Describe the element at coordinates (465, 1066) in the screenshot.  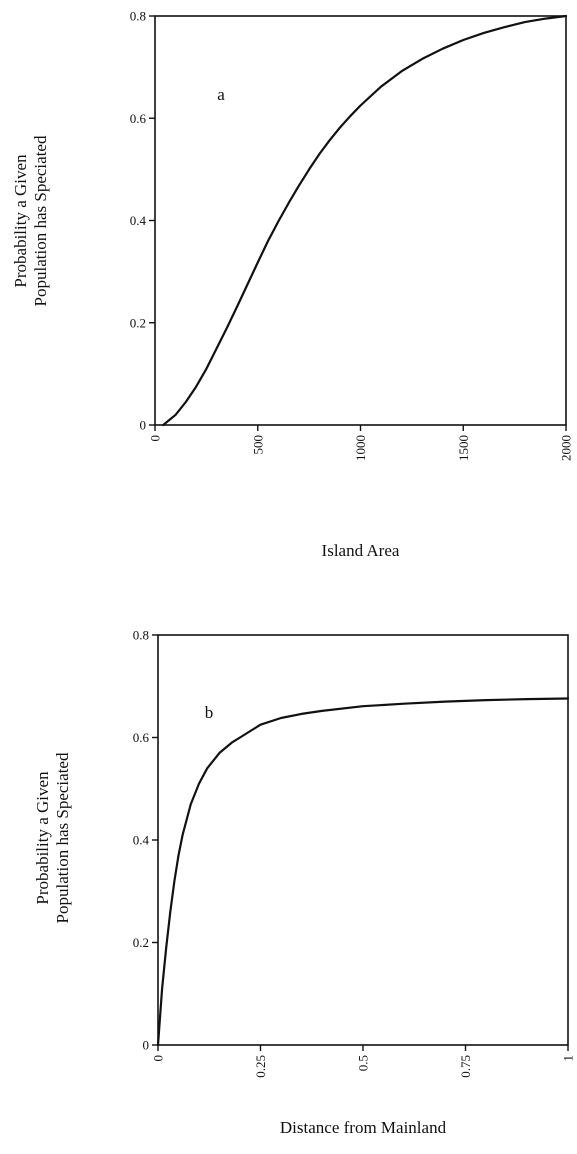
I see `x-tick-label: 0.75` at that location.